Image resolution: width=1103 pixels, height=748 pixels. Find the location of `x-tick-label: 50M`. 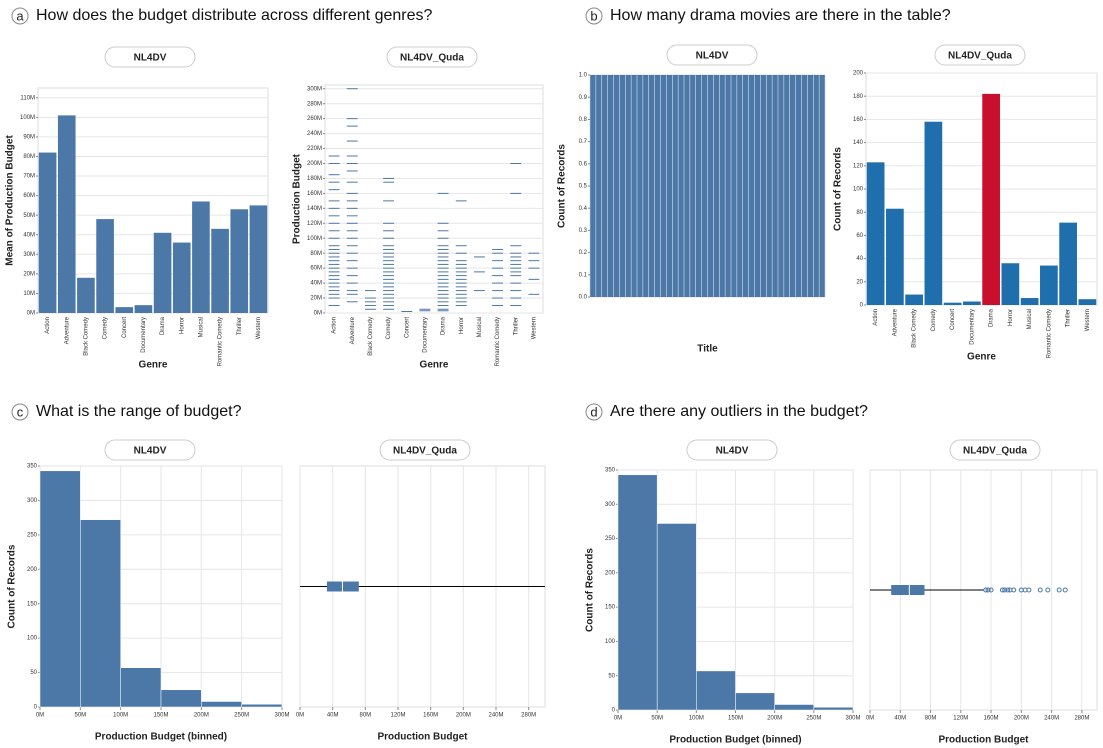

x-tick-label: 50M is located at coordinates (80, 716).